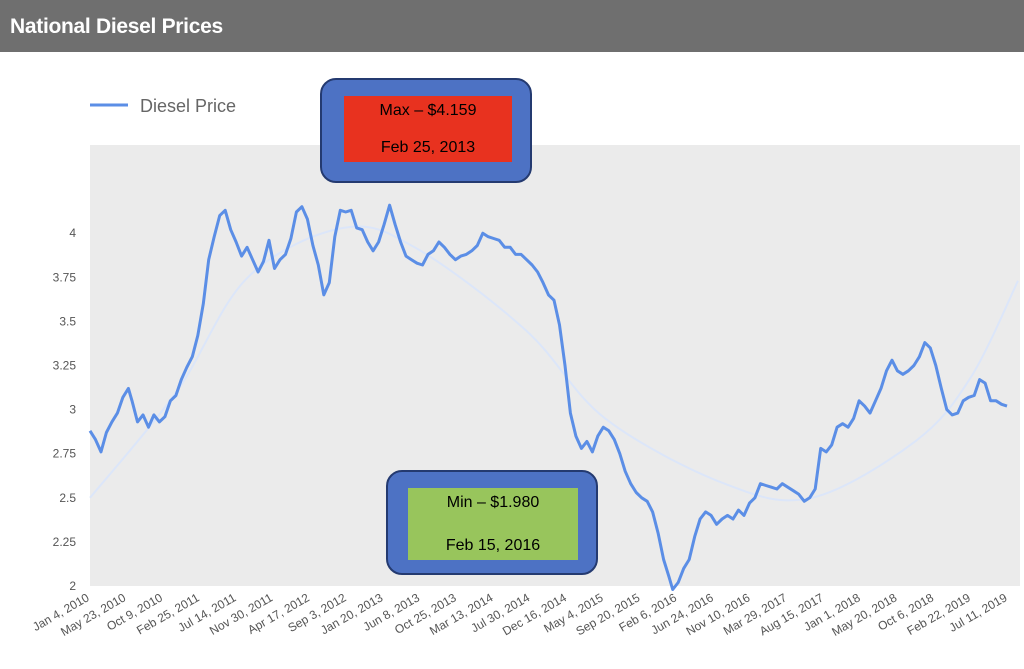 The image size is (1024, 669). What do you see at coordinates (72, 586) in the screenshot?
I see `y-tick-label: 2` at bounding box center [72, 586].